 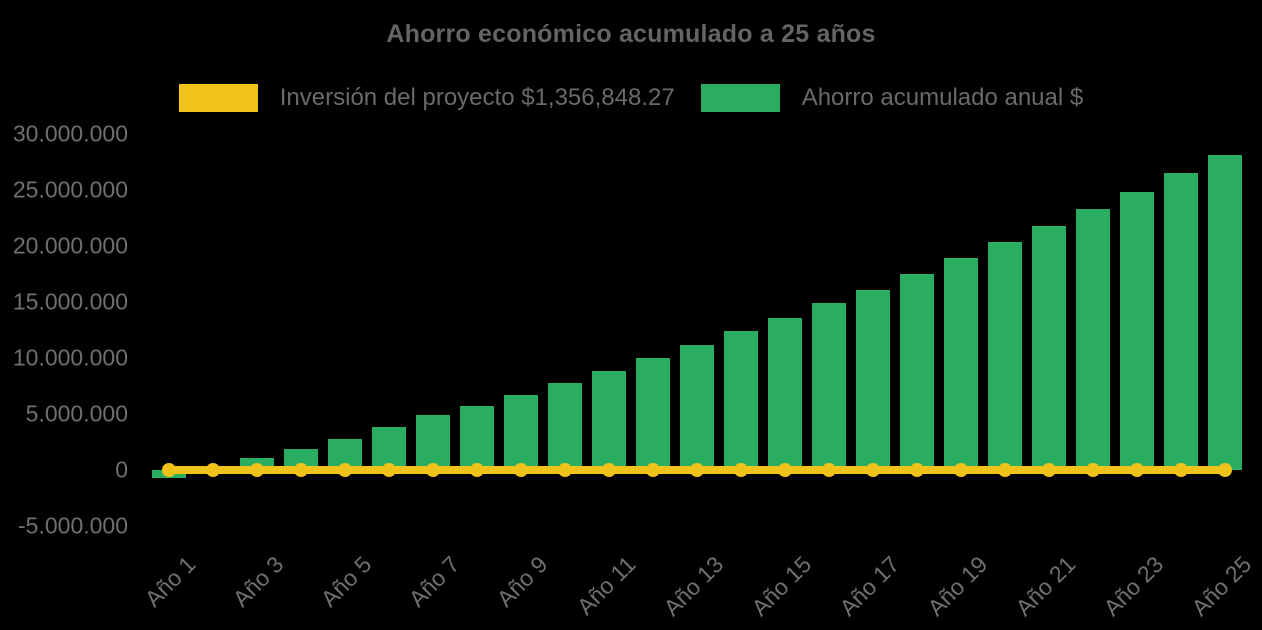 I want to click on legend-label-savings: Ahorro acumulado anual $, so click(x=942, y=97).